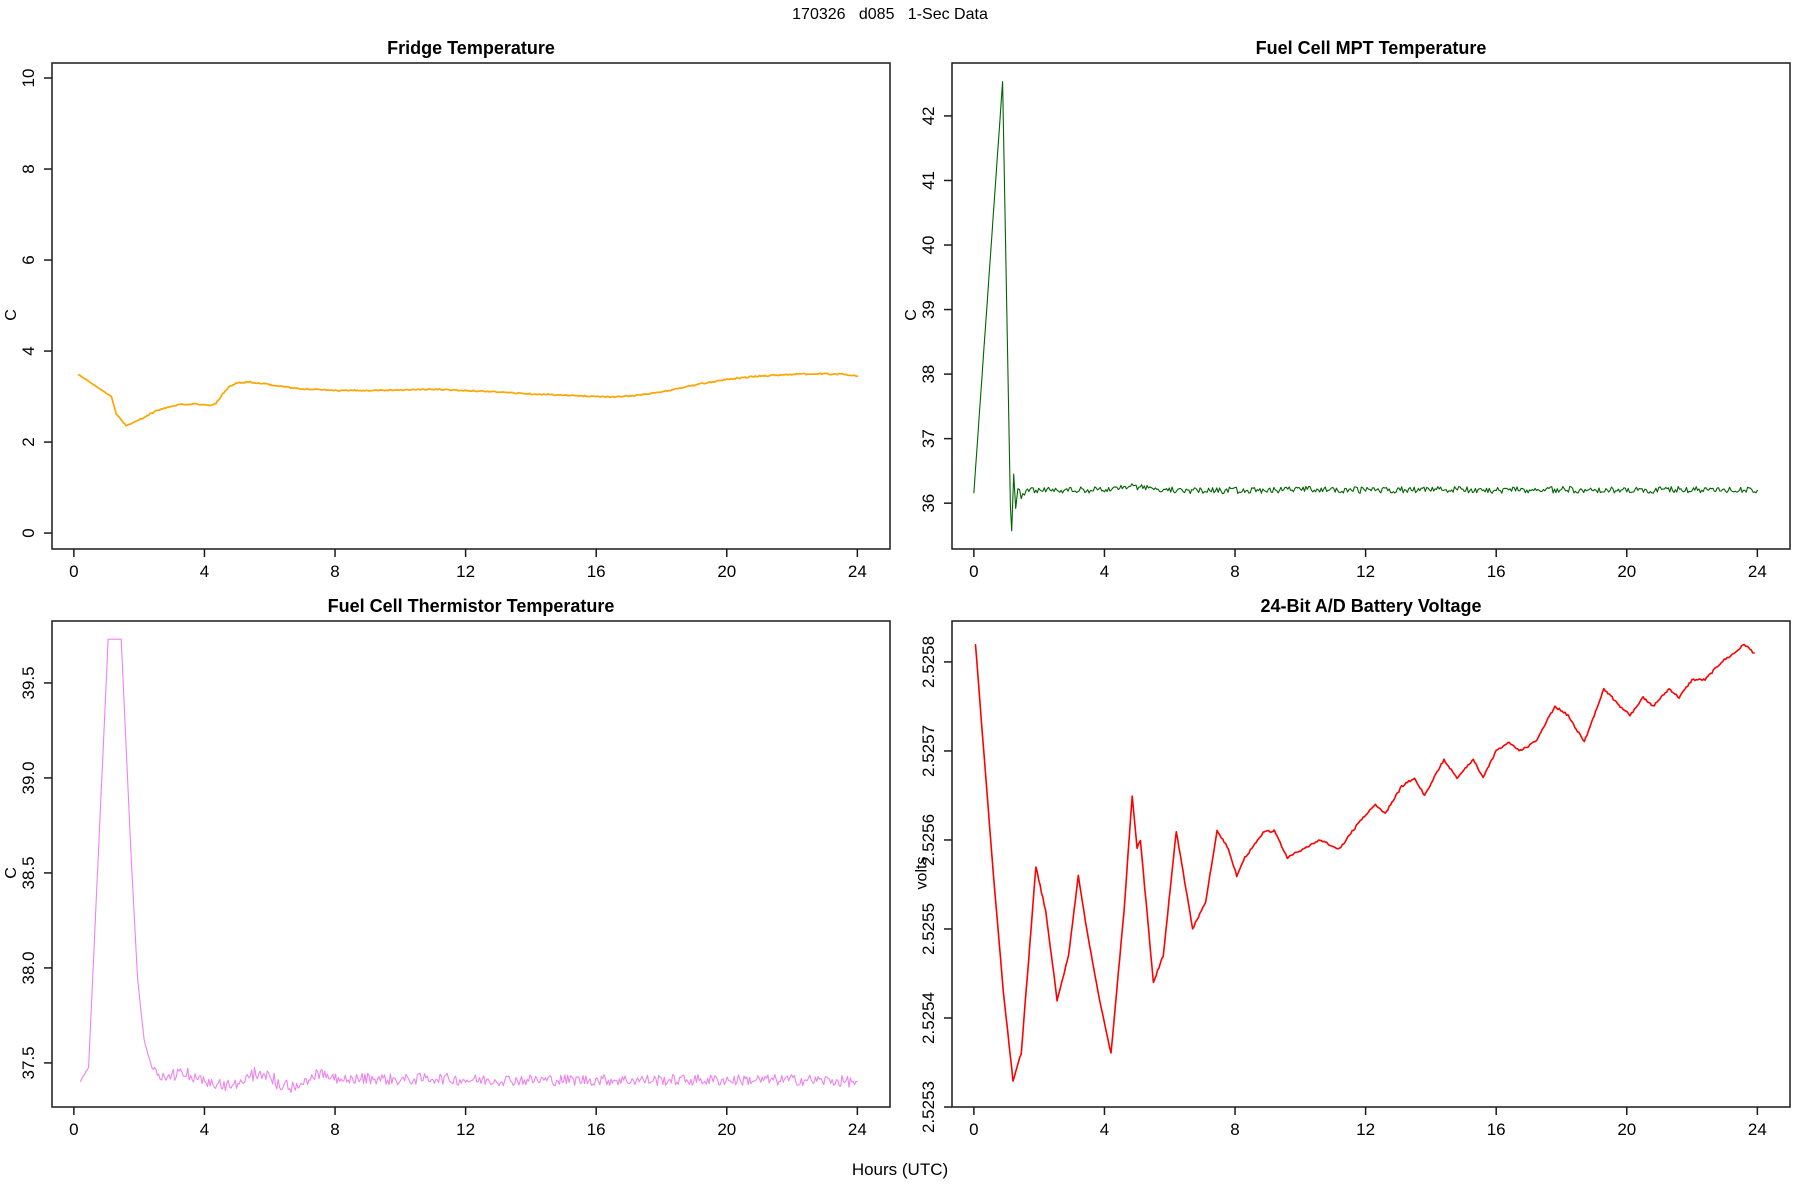  I want to click on y-tick-label: 39.5, so click(28, 682).